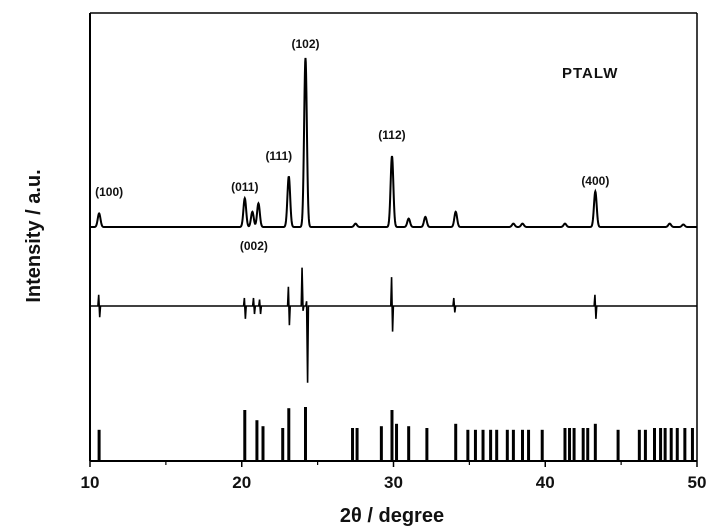 The width and height of the screenshot is (712, 529). Describe the element at coordinates (697, 482) in the screenshot. I see `x-tick-label: 50` at that location.